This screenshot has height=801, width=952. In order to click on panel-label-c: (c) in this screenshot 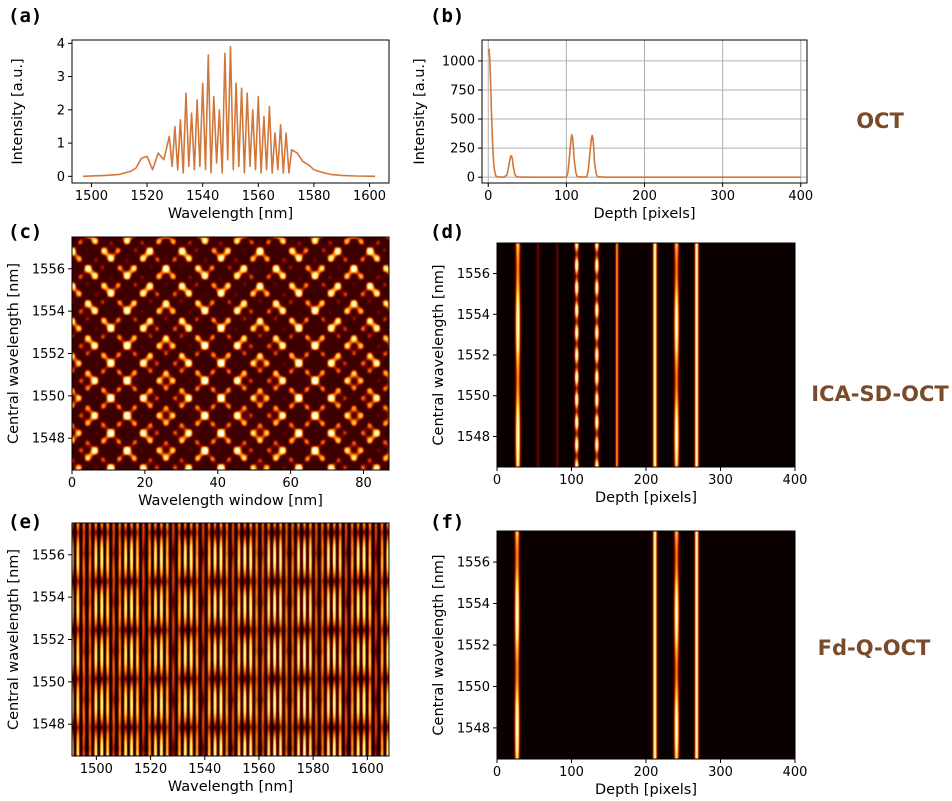, I will do `click(25, 232)`.